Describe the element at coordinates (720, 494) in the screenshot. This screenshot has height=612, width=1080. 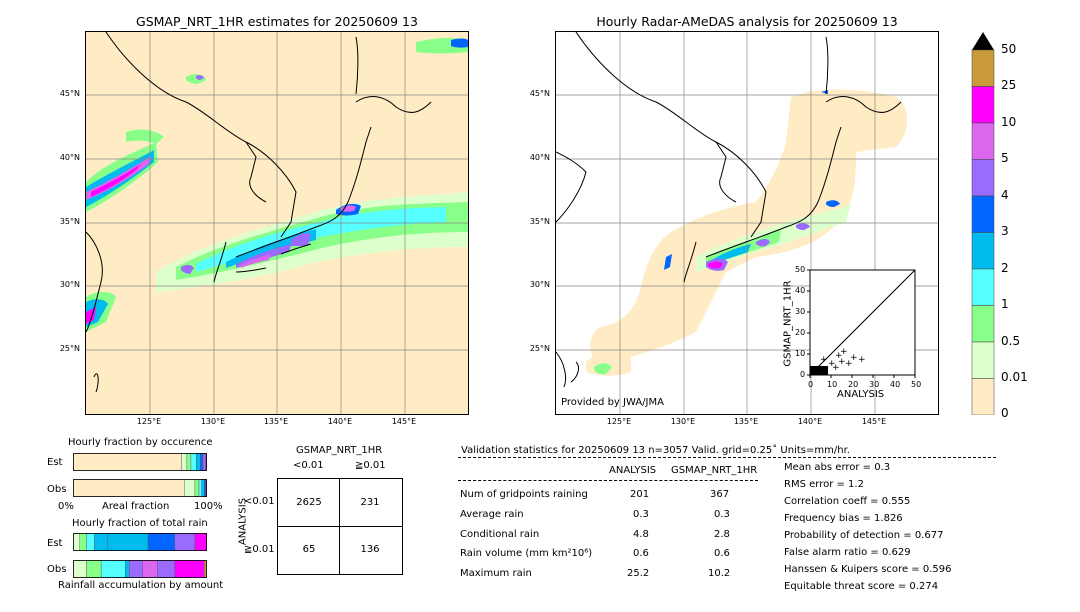
I see `validation-row-gsmap: 367` at that location.